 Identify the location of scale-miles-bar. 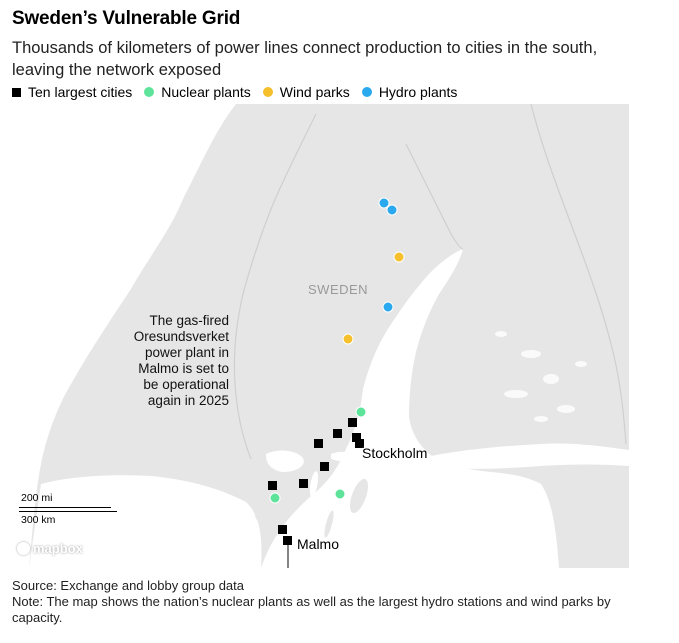
(65, 507).